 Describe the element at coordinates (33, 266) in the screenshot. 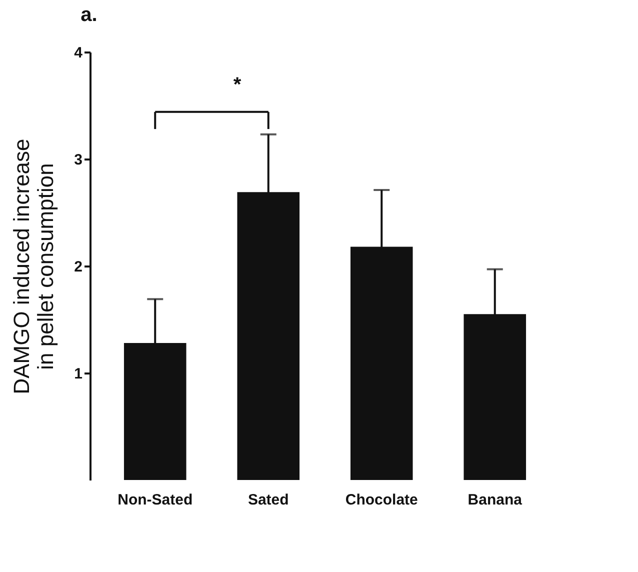

I see `y-axis-title: DAMGO induced increase in pellet consumption` at that location.